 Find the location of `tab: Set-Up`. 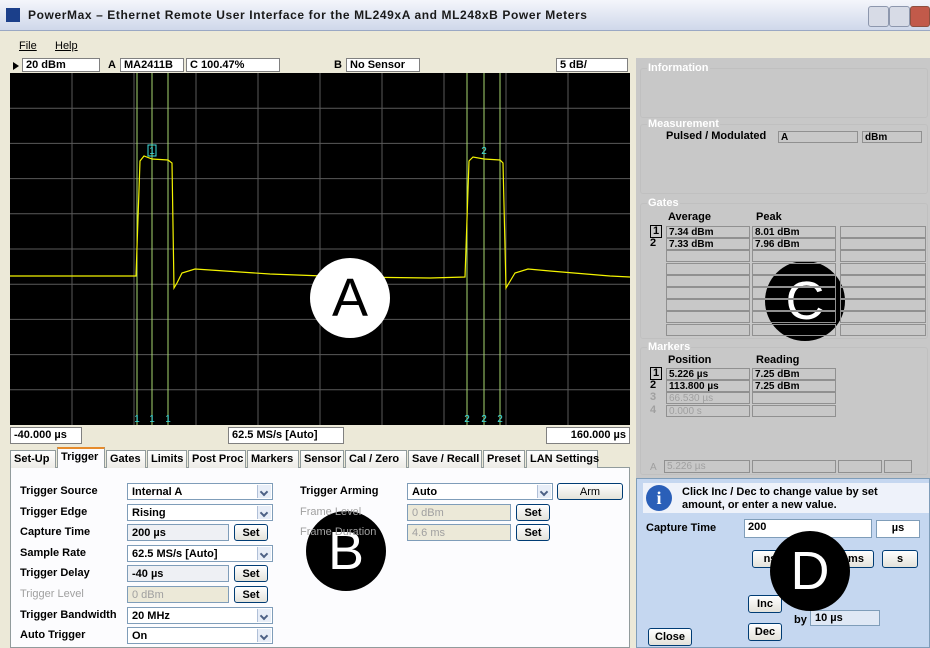

tab: Set-Up is located at coordinates (33, 459).